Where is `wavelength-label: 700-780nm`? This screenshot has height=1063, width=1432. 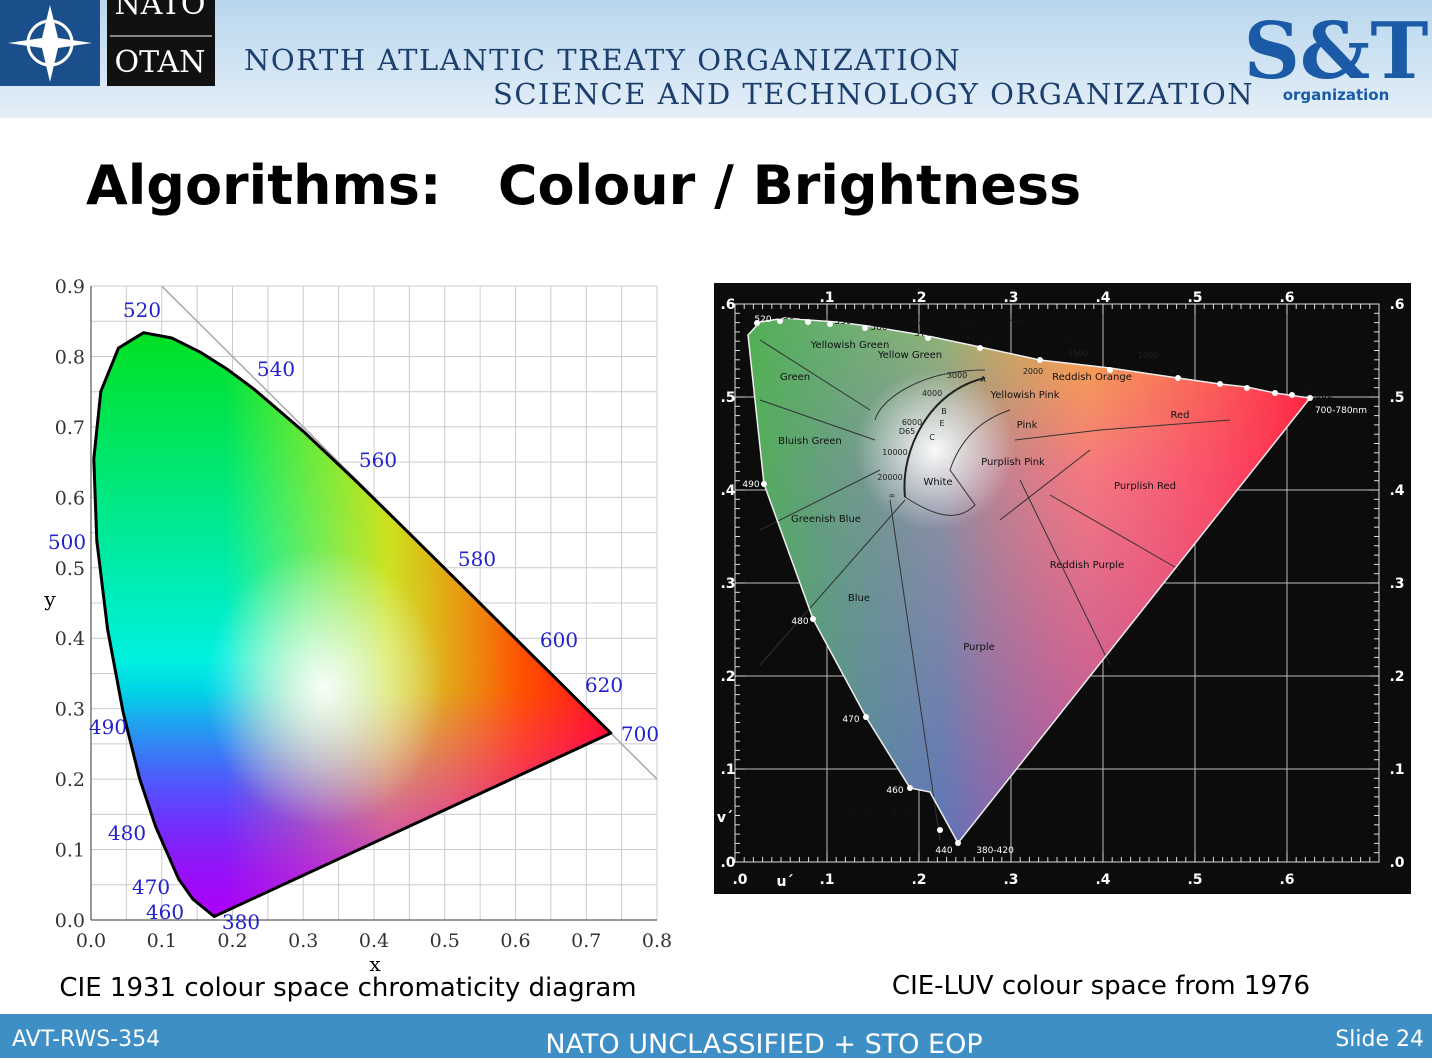 wavelength-label: 700-780nm is located at coordinates (1341, 411).